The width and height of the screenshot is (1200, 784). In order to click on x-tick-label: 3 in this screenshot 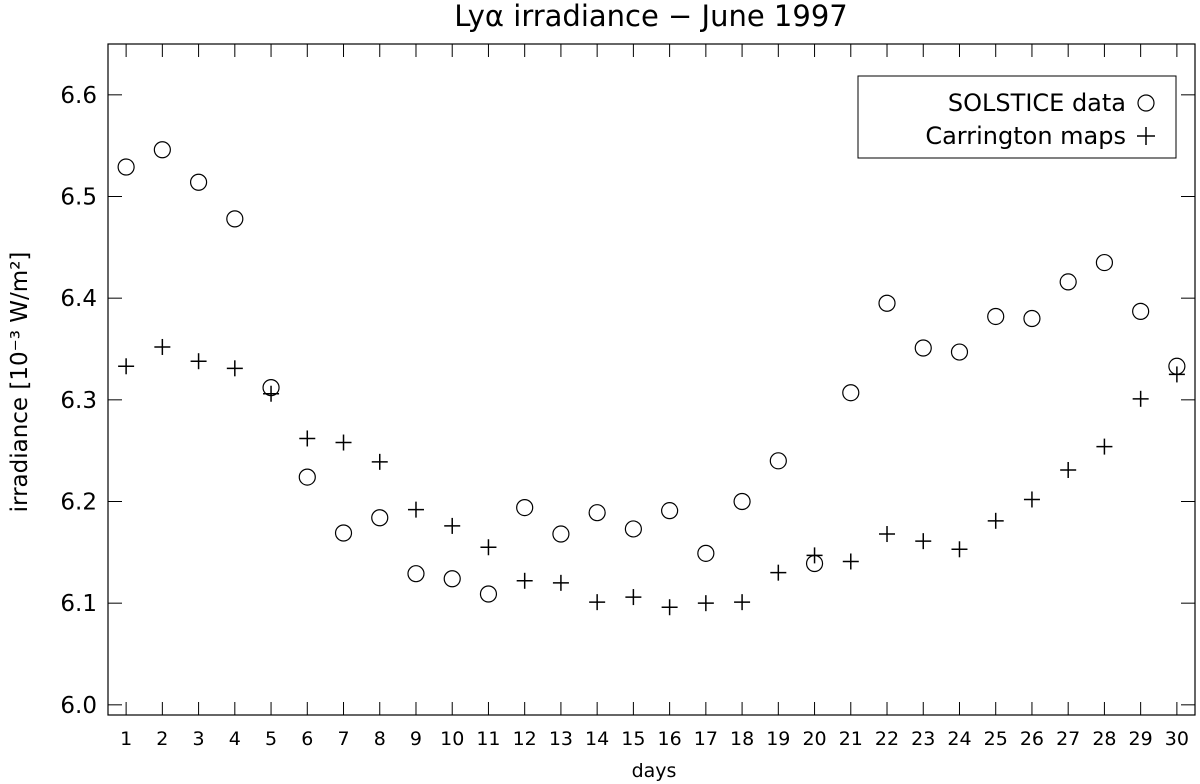, I will do `click(199, 739)`.